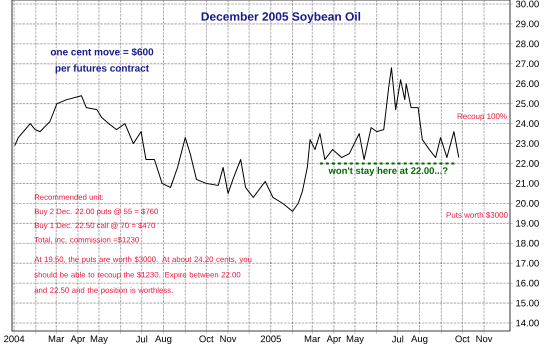 Image resolution: width=548 pixels, height=347 pixels. What do you see at coordinates (270, 339) in the screenshot?
I see `x-tick-label: 2005` at bounding box center [270, 339].